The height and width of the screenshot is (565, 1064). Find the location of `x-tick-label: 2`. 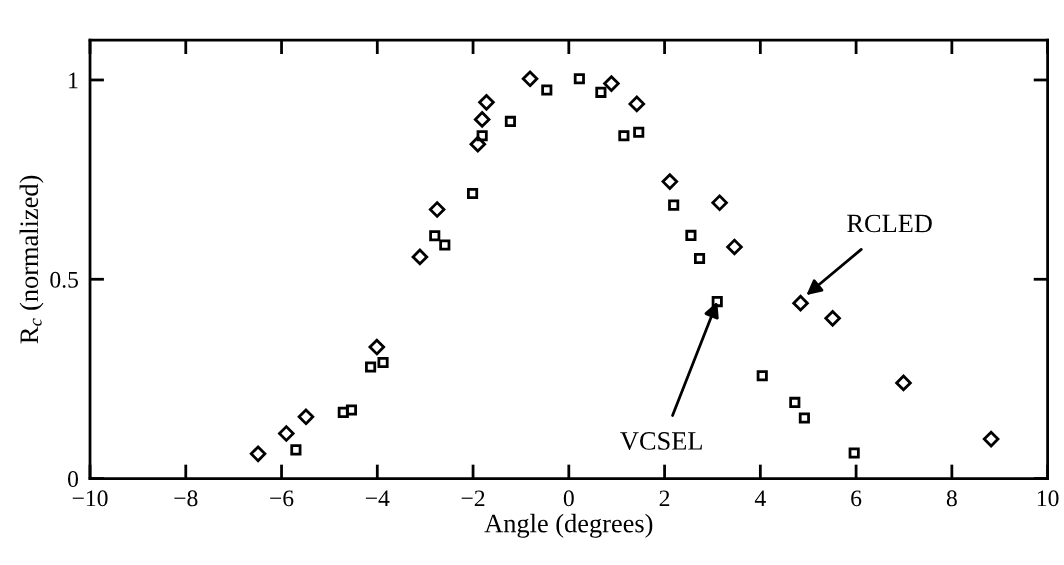

x-tick-label: 2 is located at coordinates (664, 498).